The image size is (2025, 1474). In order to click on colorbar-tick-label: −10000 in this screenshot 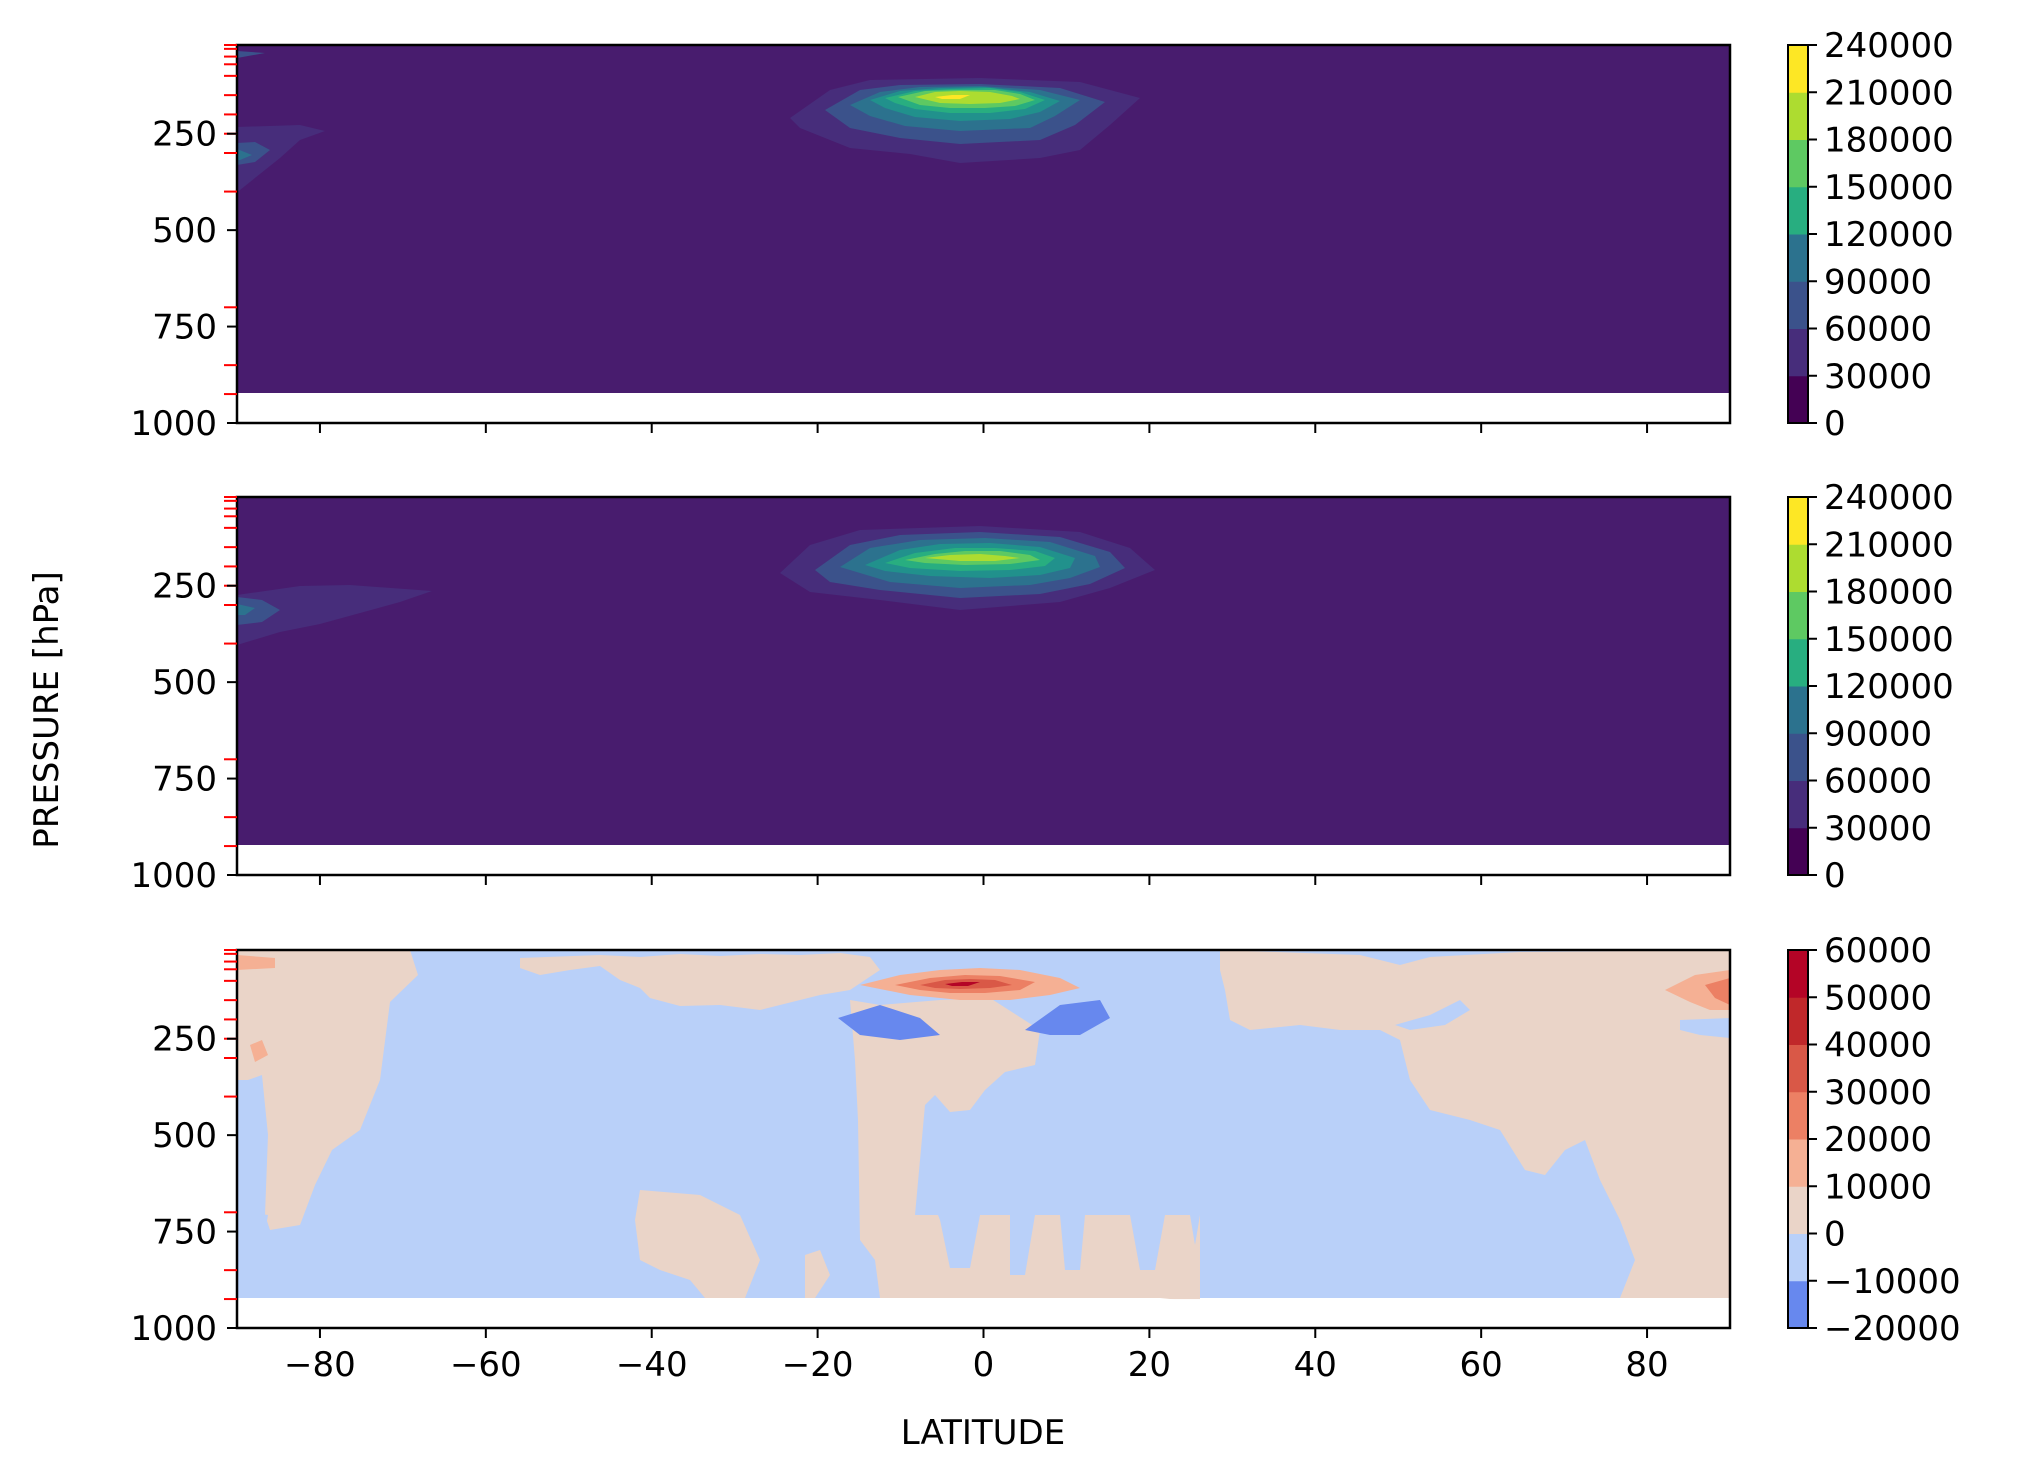, I will do `click(1892, 1282)`.